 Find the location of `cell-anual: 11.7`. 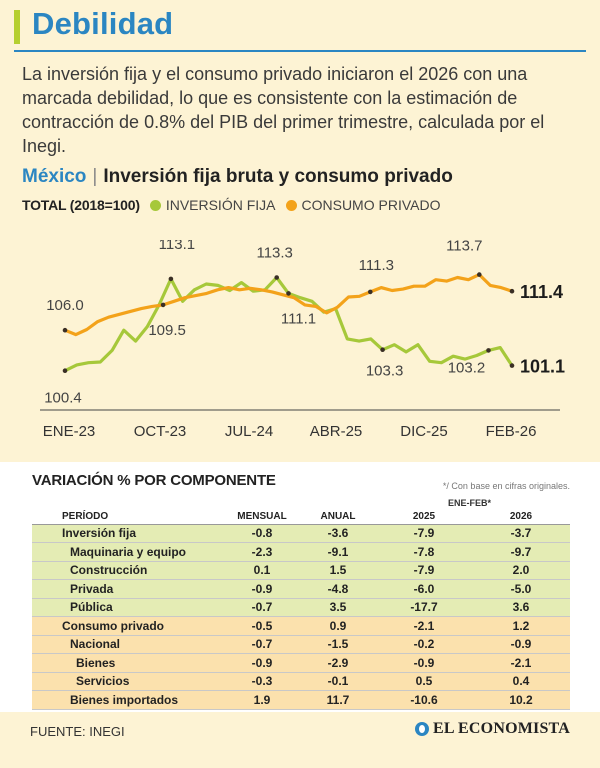

cell-anual: 11.7 is located at coordinates (338, 700).